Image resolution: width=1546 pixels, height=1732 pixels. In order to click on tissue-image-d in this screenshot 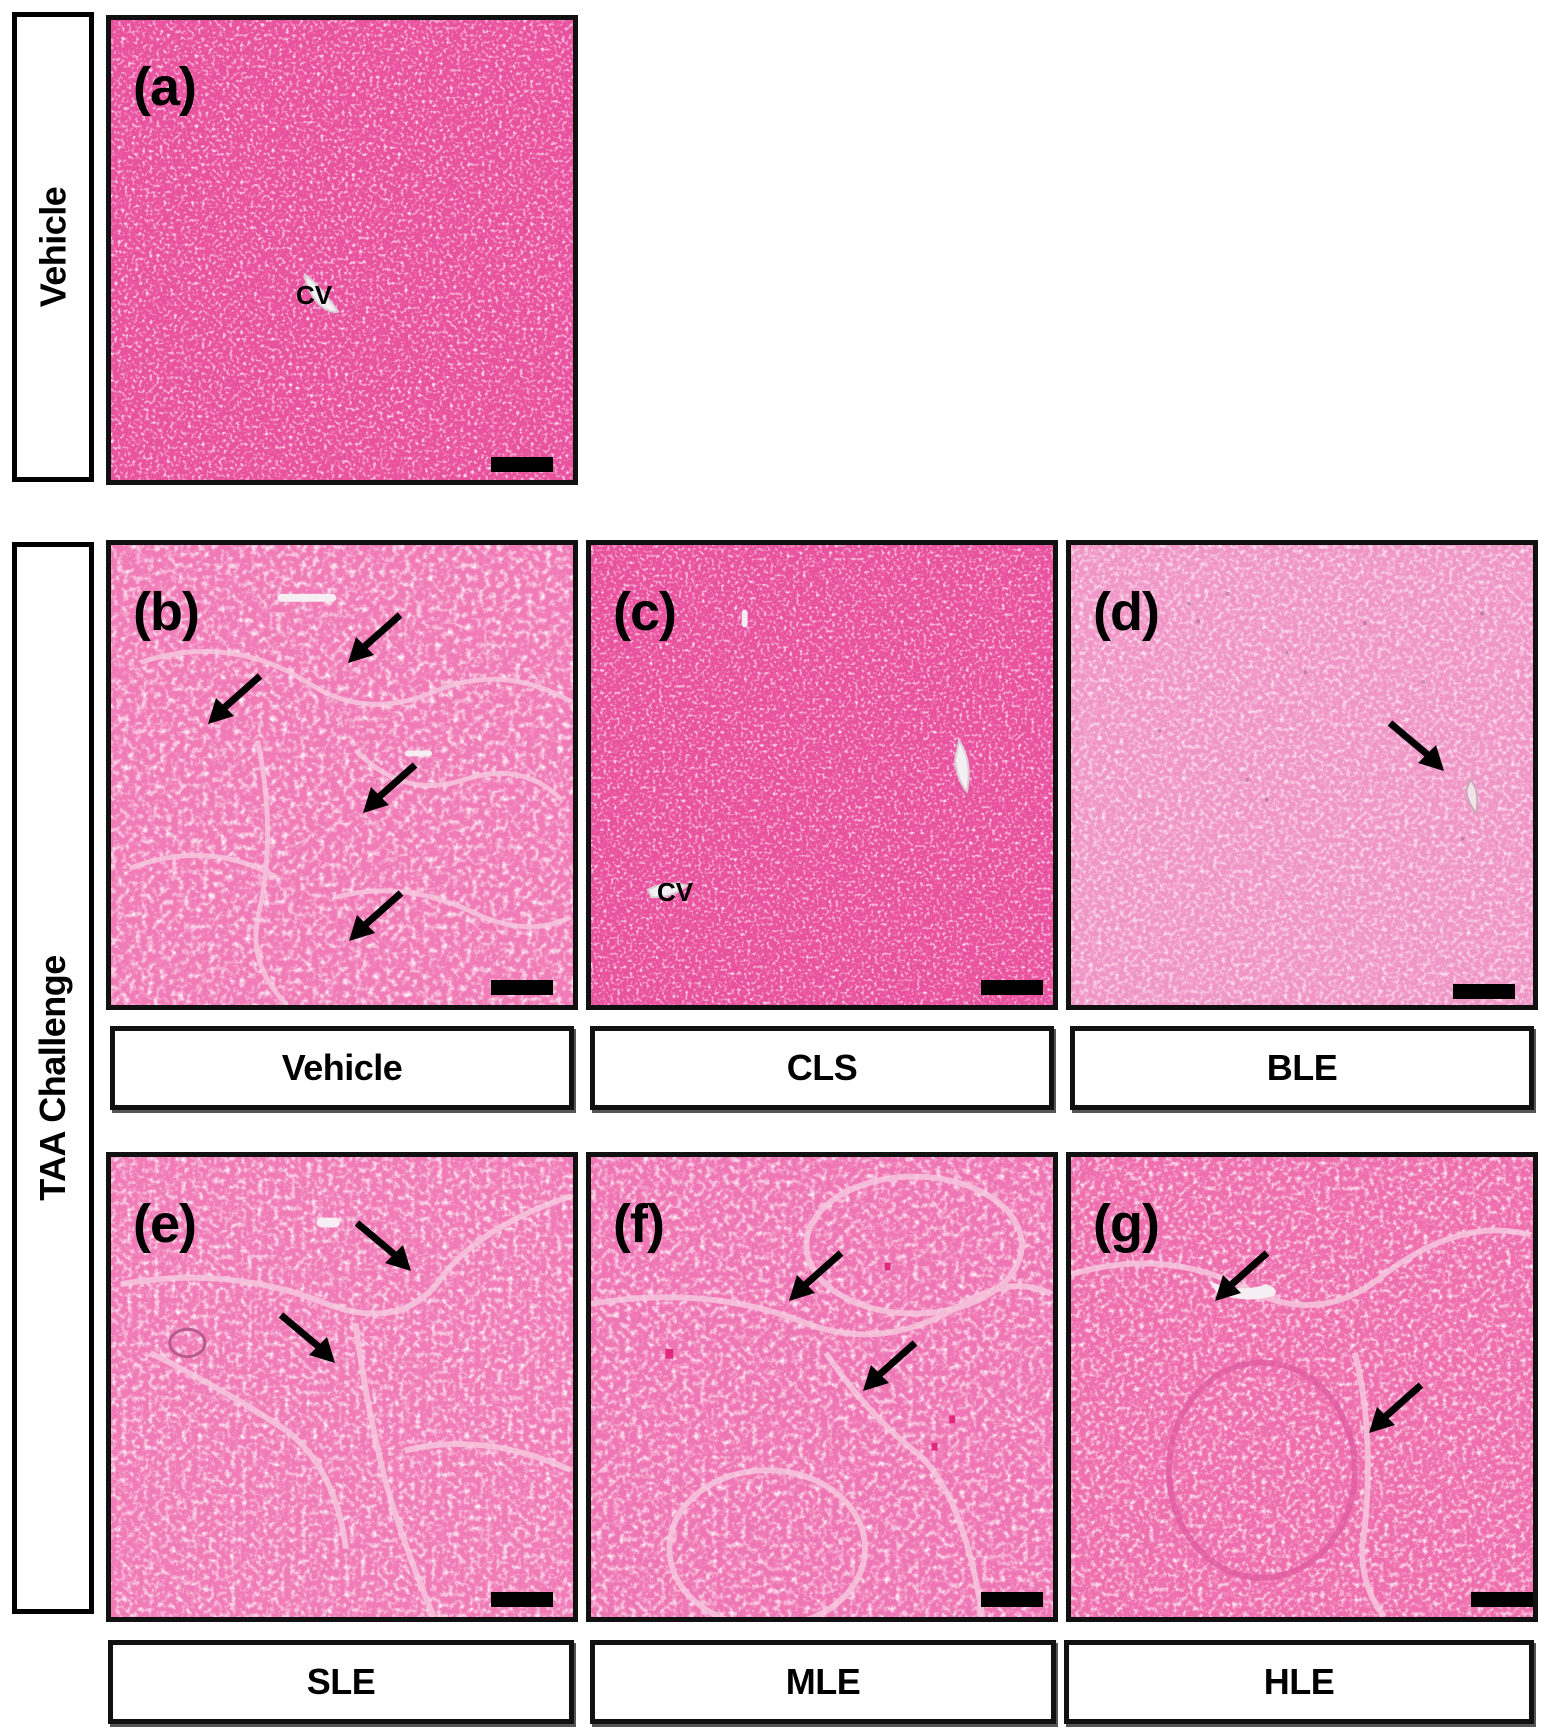, I will do `click(1302, 775)`.